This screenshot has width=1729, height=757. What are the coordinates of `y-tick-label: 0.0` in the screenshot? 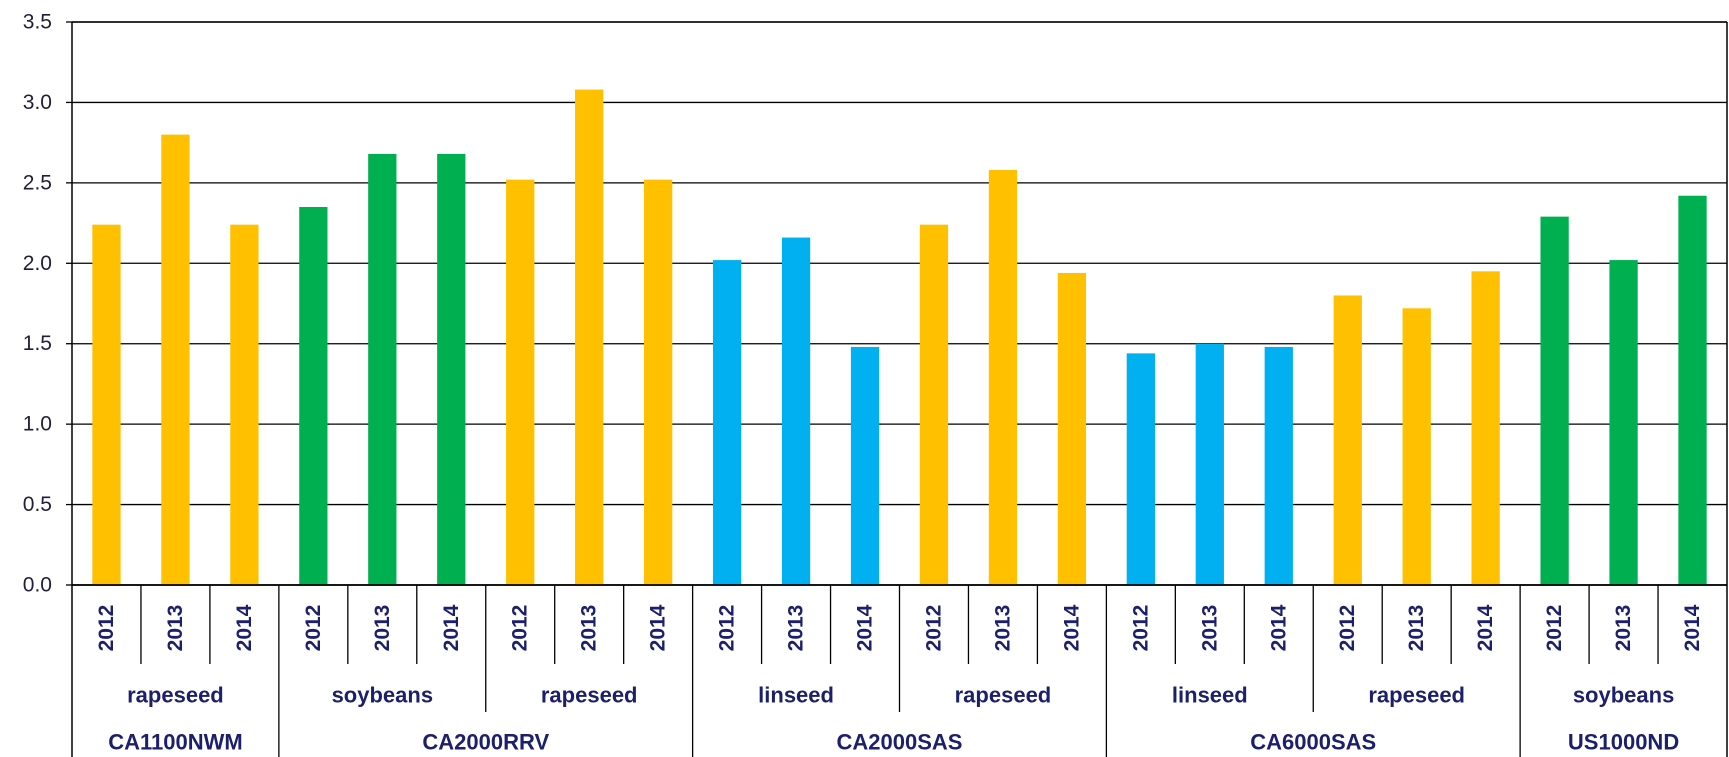 It's located at (37, 585).